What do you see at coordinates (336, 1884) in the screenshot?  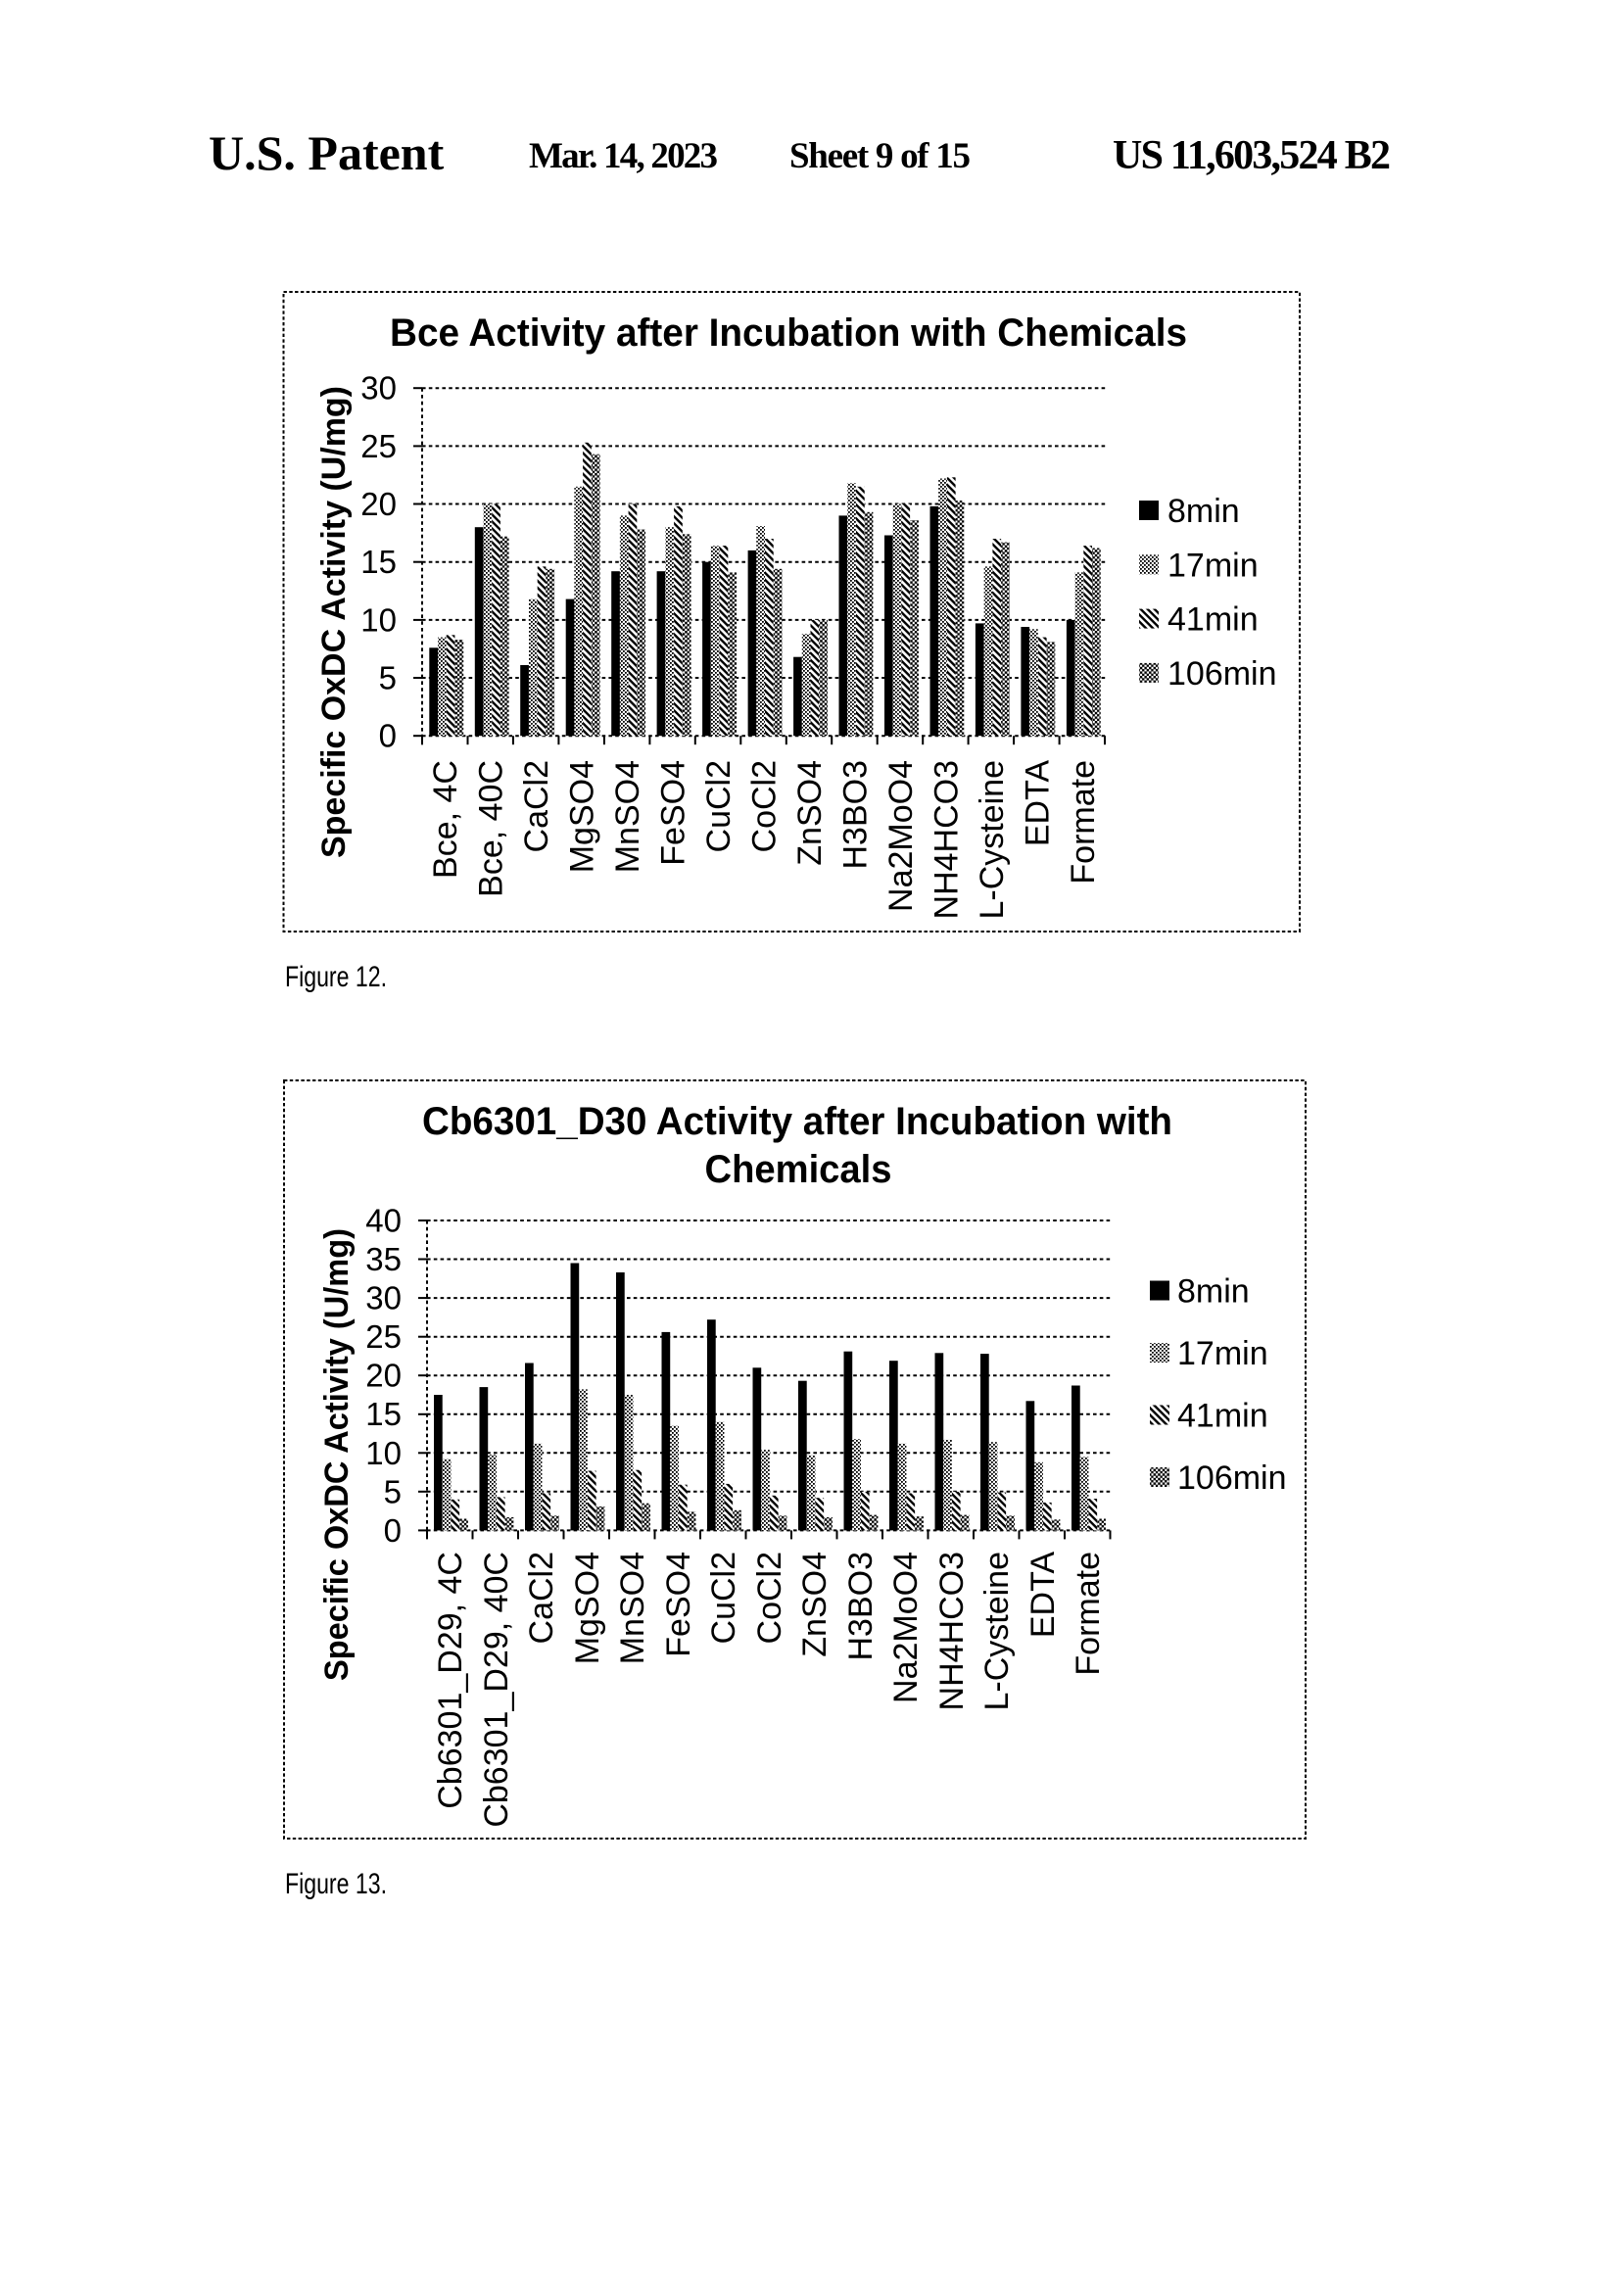 I see `svg-text: Figure 13.` at bounding box center [336, 1884].